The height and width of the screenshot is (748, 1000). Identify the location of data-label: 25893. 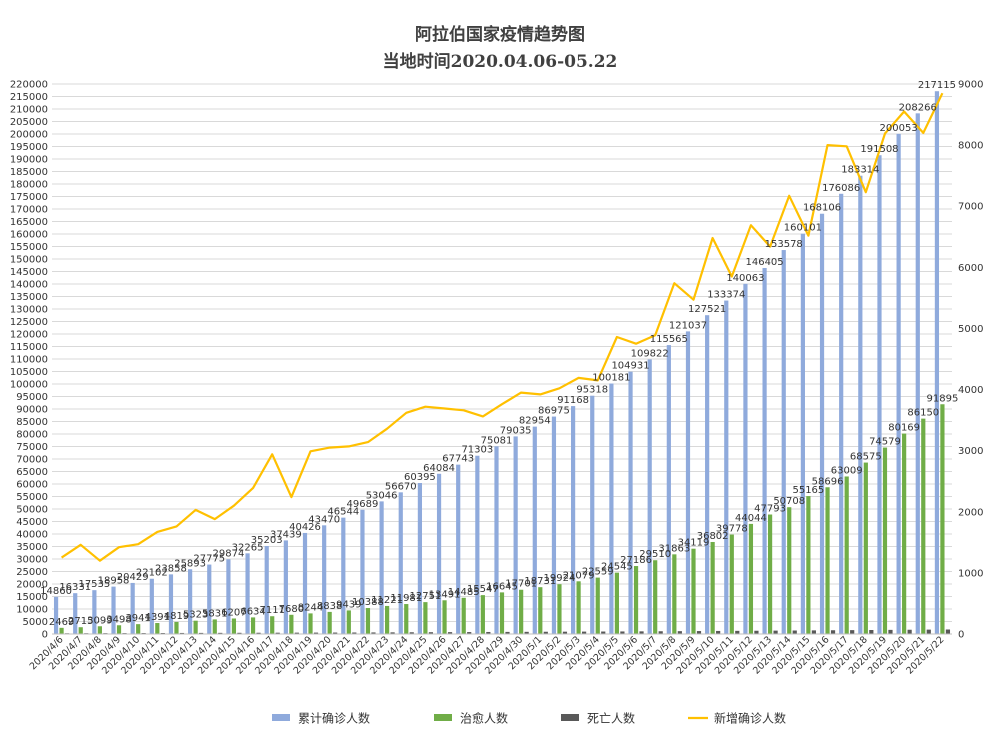
(190, 563).